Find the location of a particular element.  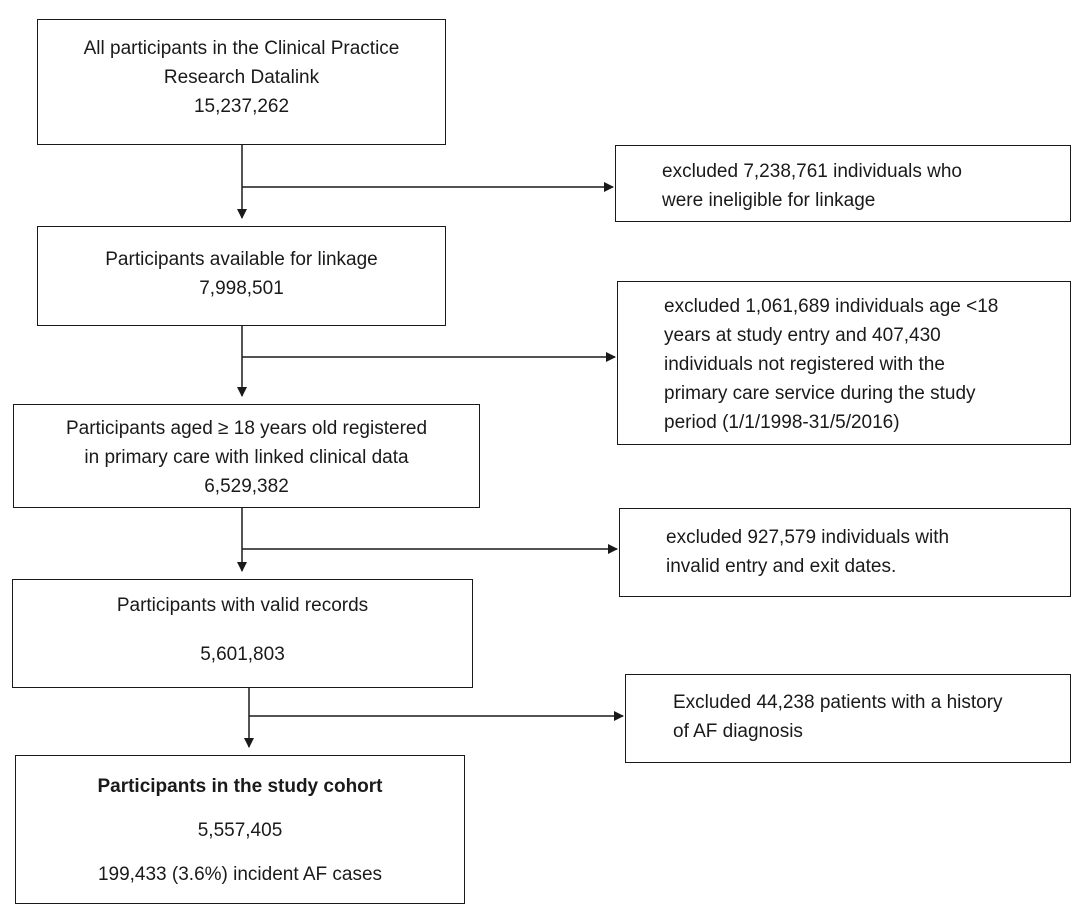

all-participants-line-2: Research Datalink is located at coordinates (241, 77).